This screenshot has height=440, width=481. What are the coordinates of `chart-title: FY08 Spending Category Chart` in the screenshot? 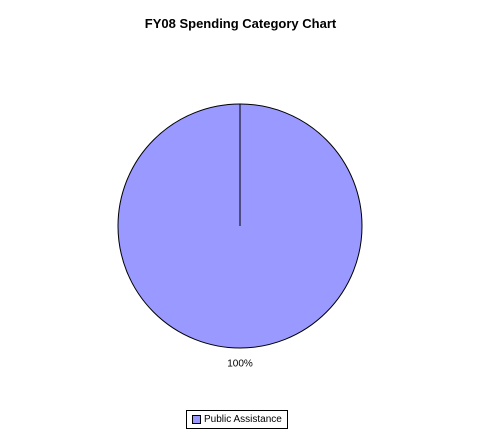 It's located at (240, 23).